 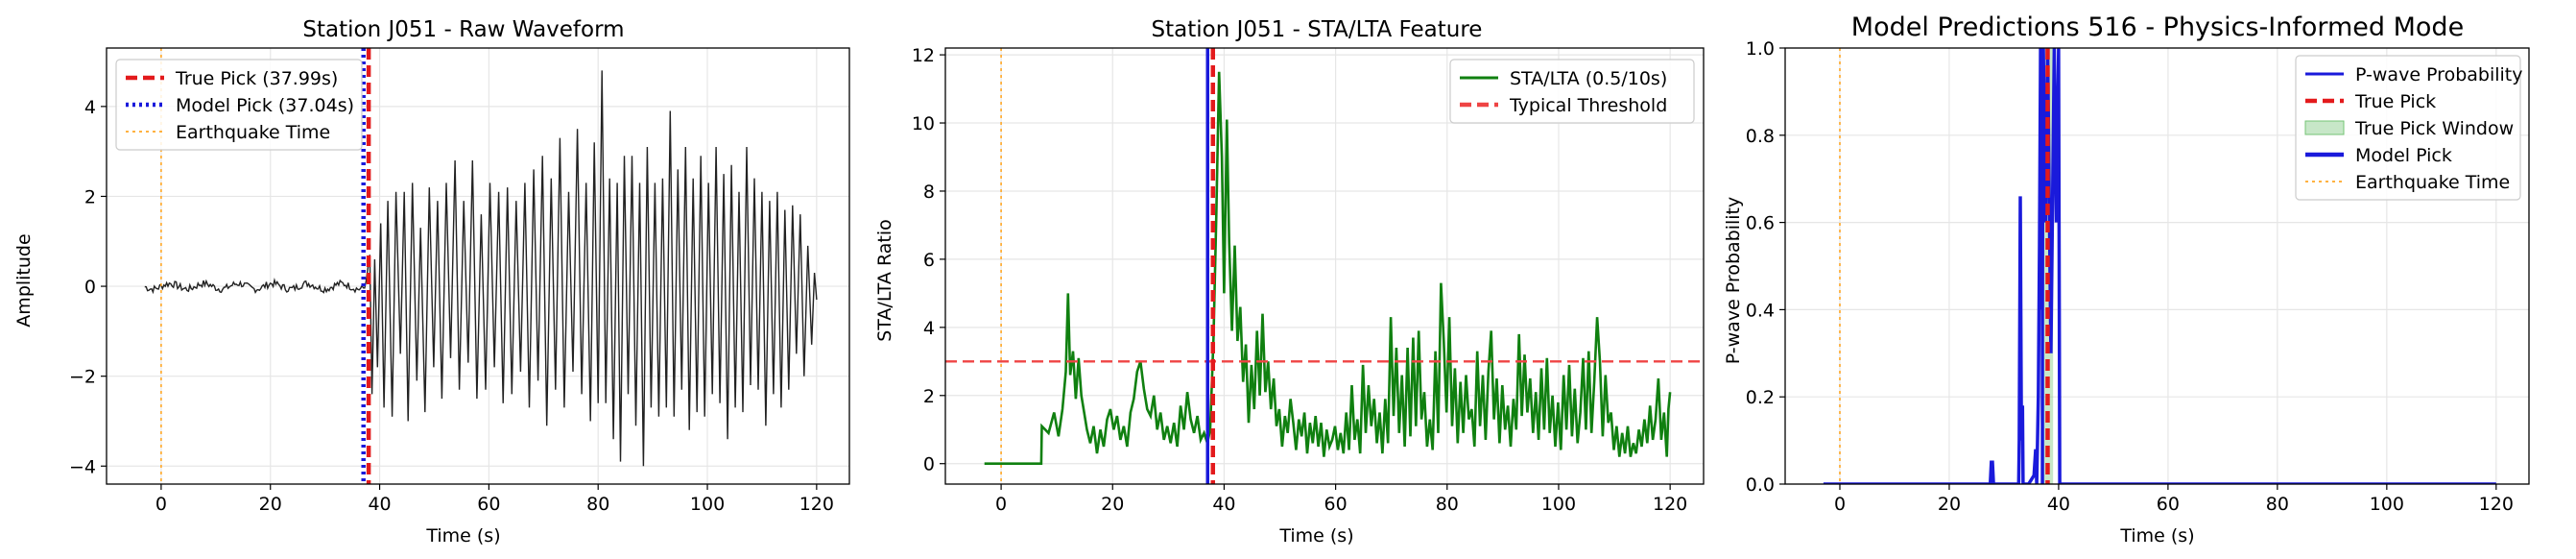 What do you see at coordinates (2403, 155) in the screenshot?
I see `legend-label: Model Pick` at bounding box center [2403, 155].